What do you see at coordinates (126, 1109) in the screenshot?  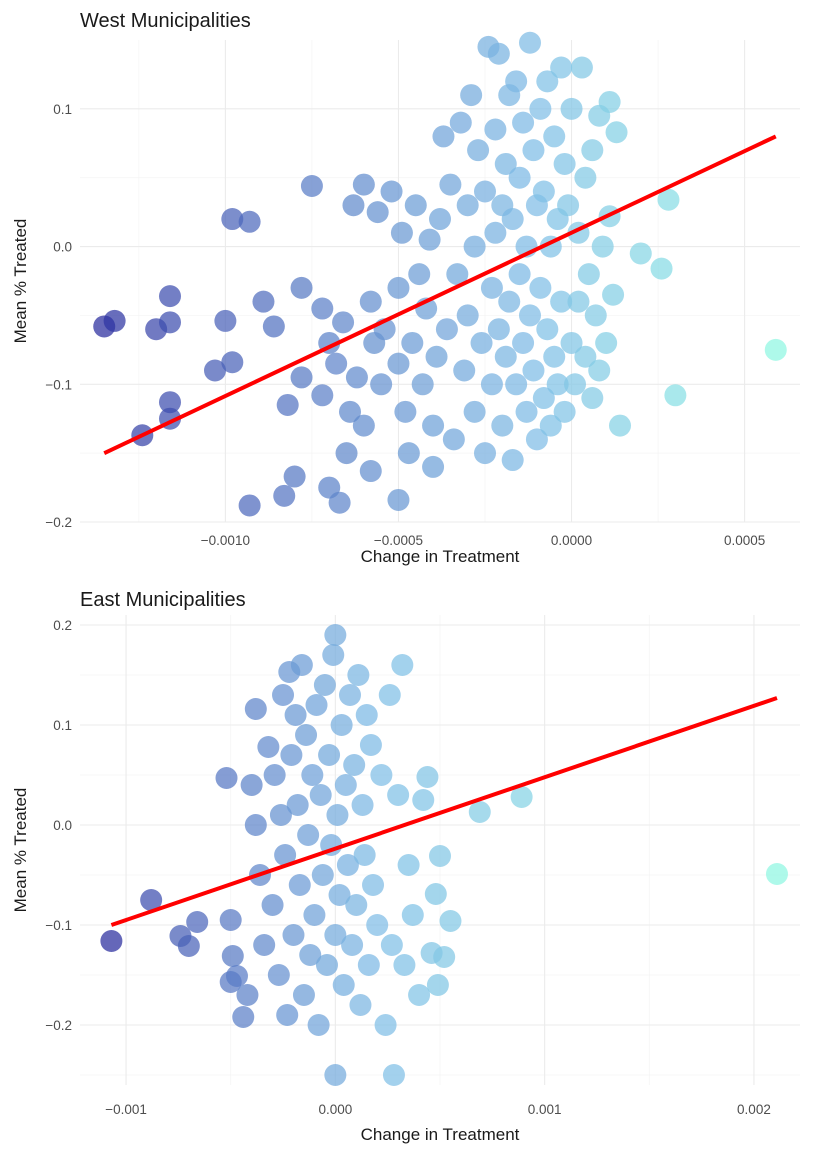 I see `x-tick-label: −0.001` at bounding box center [126, 1109].